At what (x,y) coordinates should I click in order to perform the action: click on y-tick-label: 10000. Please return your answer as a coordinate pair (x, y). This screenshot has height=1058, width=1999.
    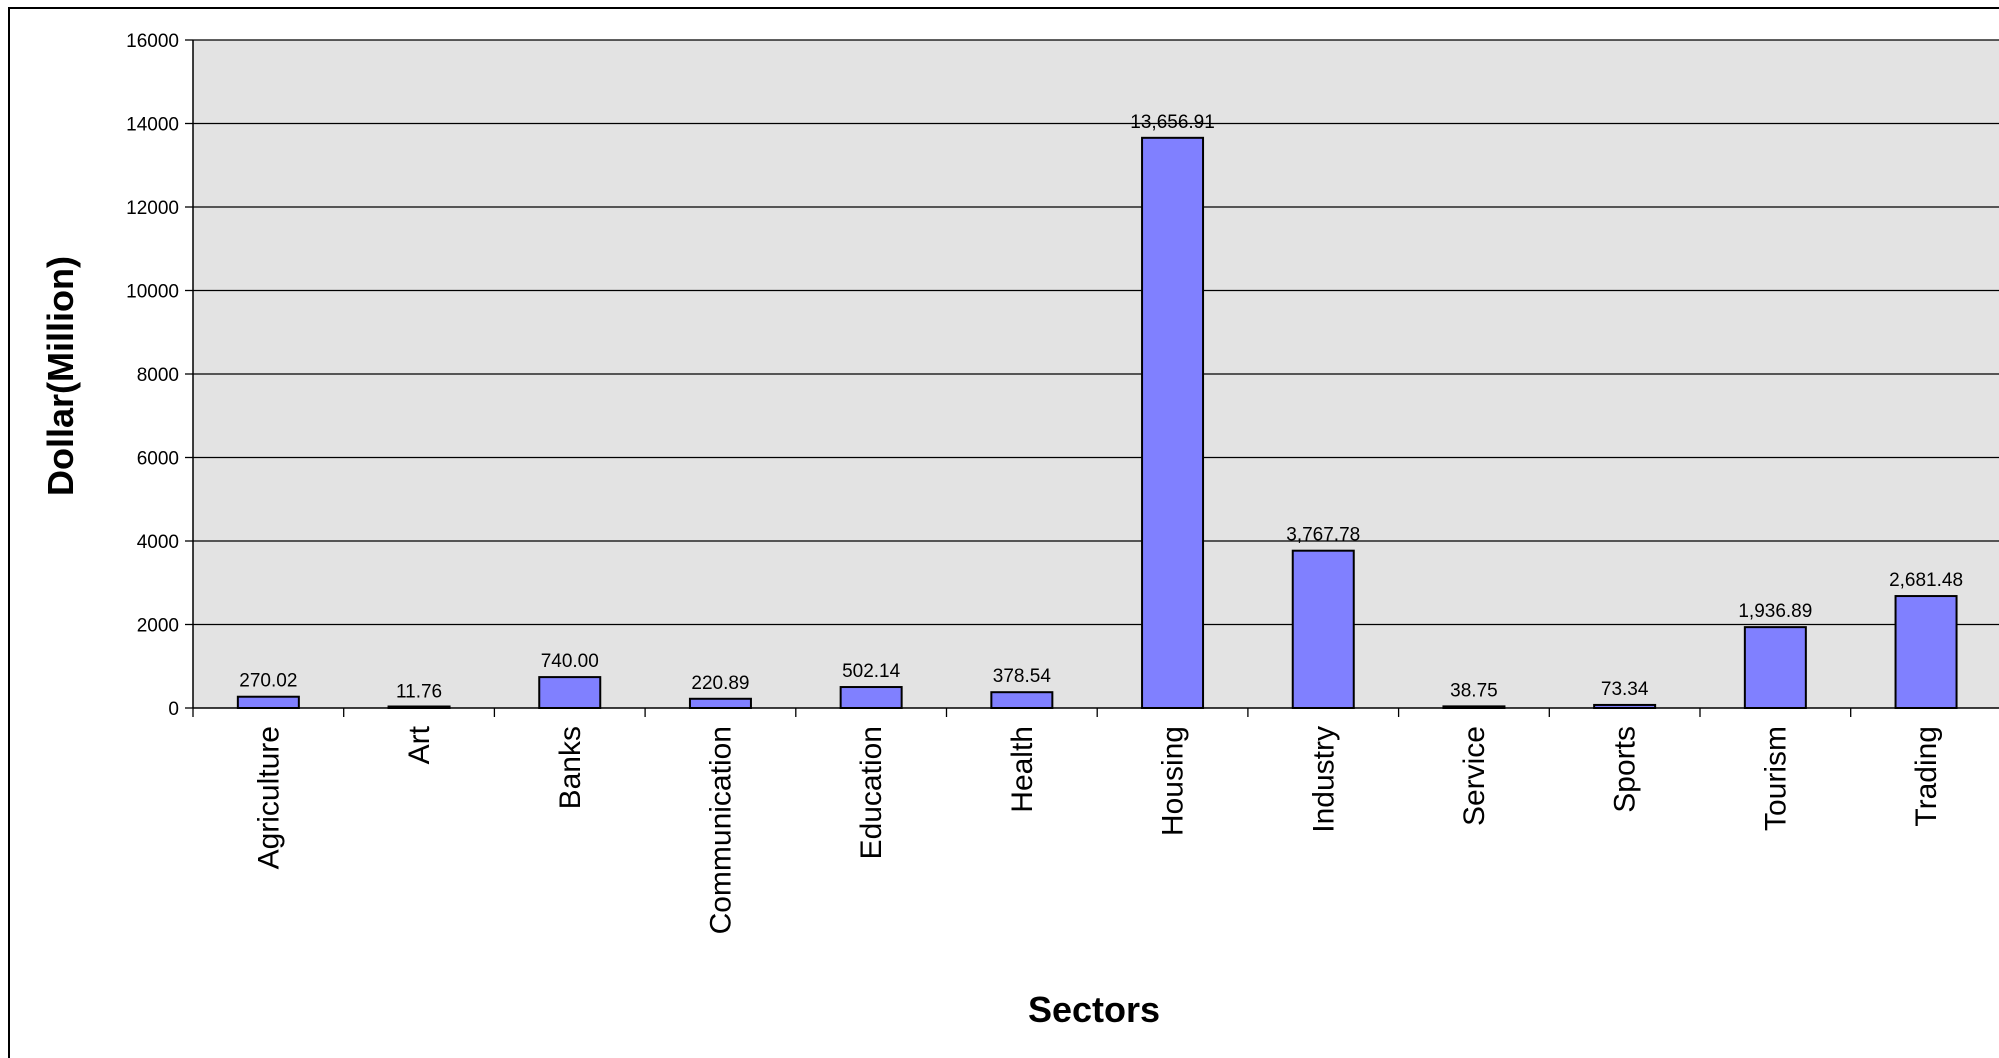
    Looking at the image, I should click on (152, 292).